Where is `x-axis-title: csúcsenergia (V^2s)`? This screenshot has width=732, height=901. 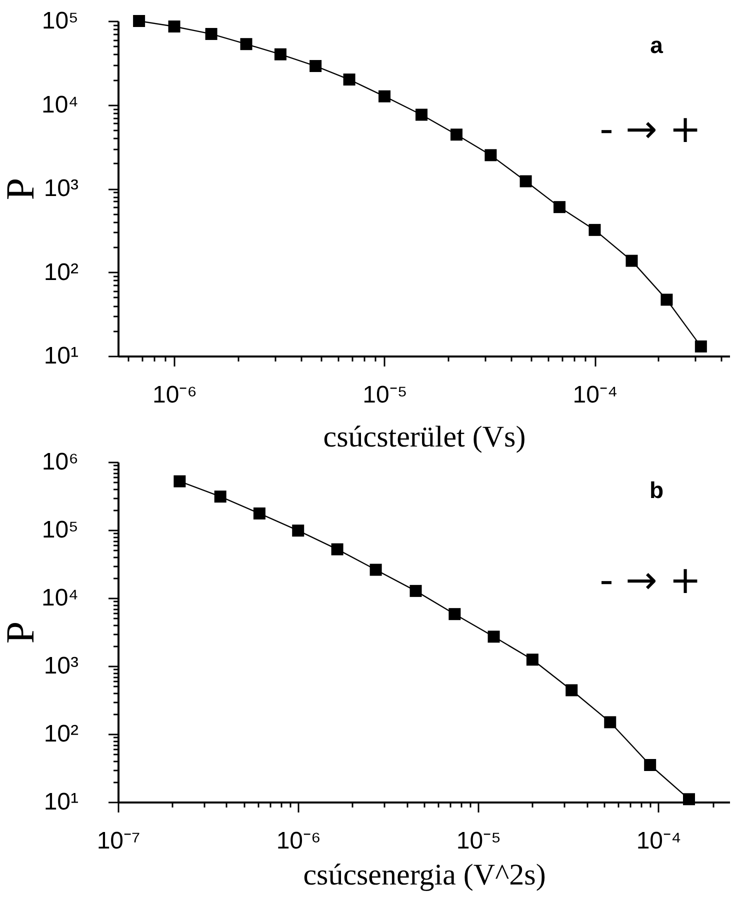 x-axis-title: csúcsenergia (V^2s) is located at coordinates (424, 875).